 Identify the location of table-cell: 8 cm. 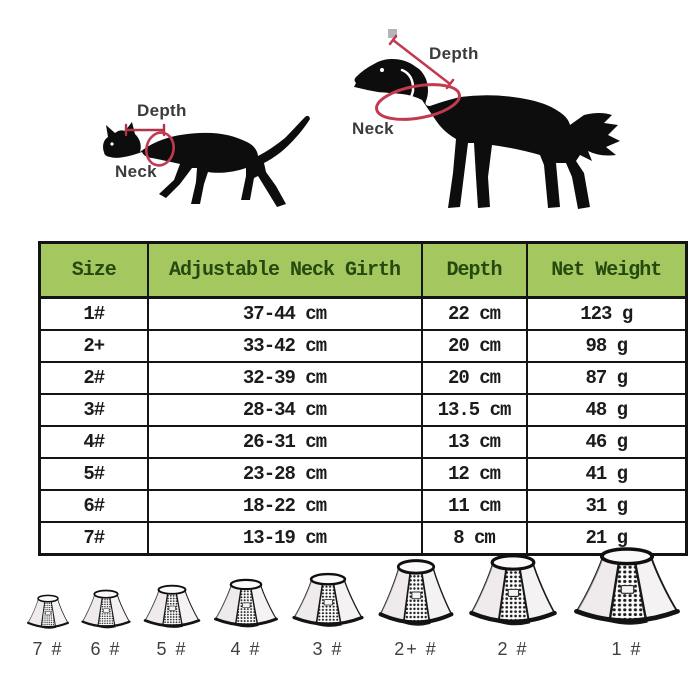
(474, 538).